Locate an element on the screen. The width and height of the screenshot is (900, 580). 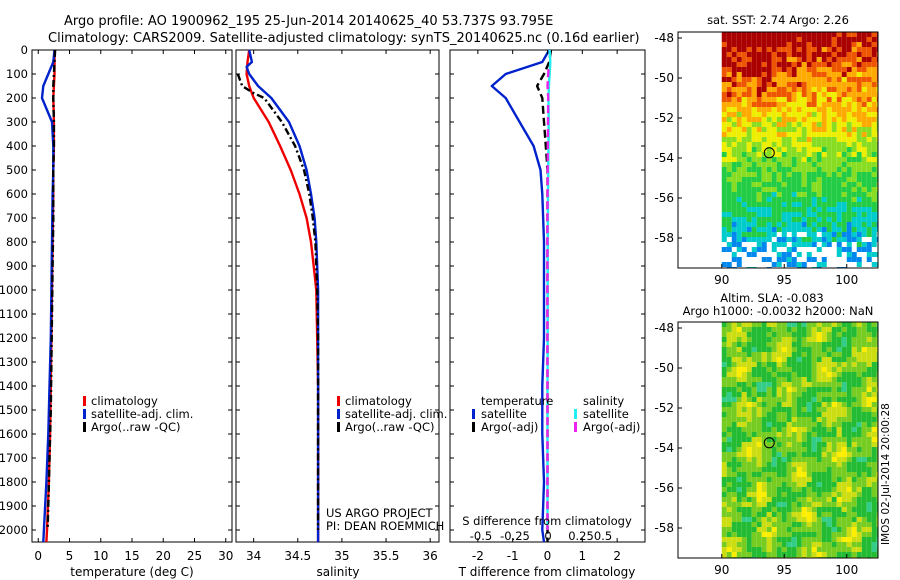
map-lon-label: 100 is located at coordinates (846, 280).